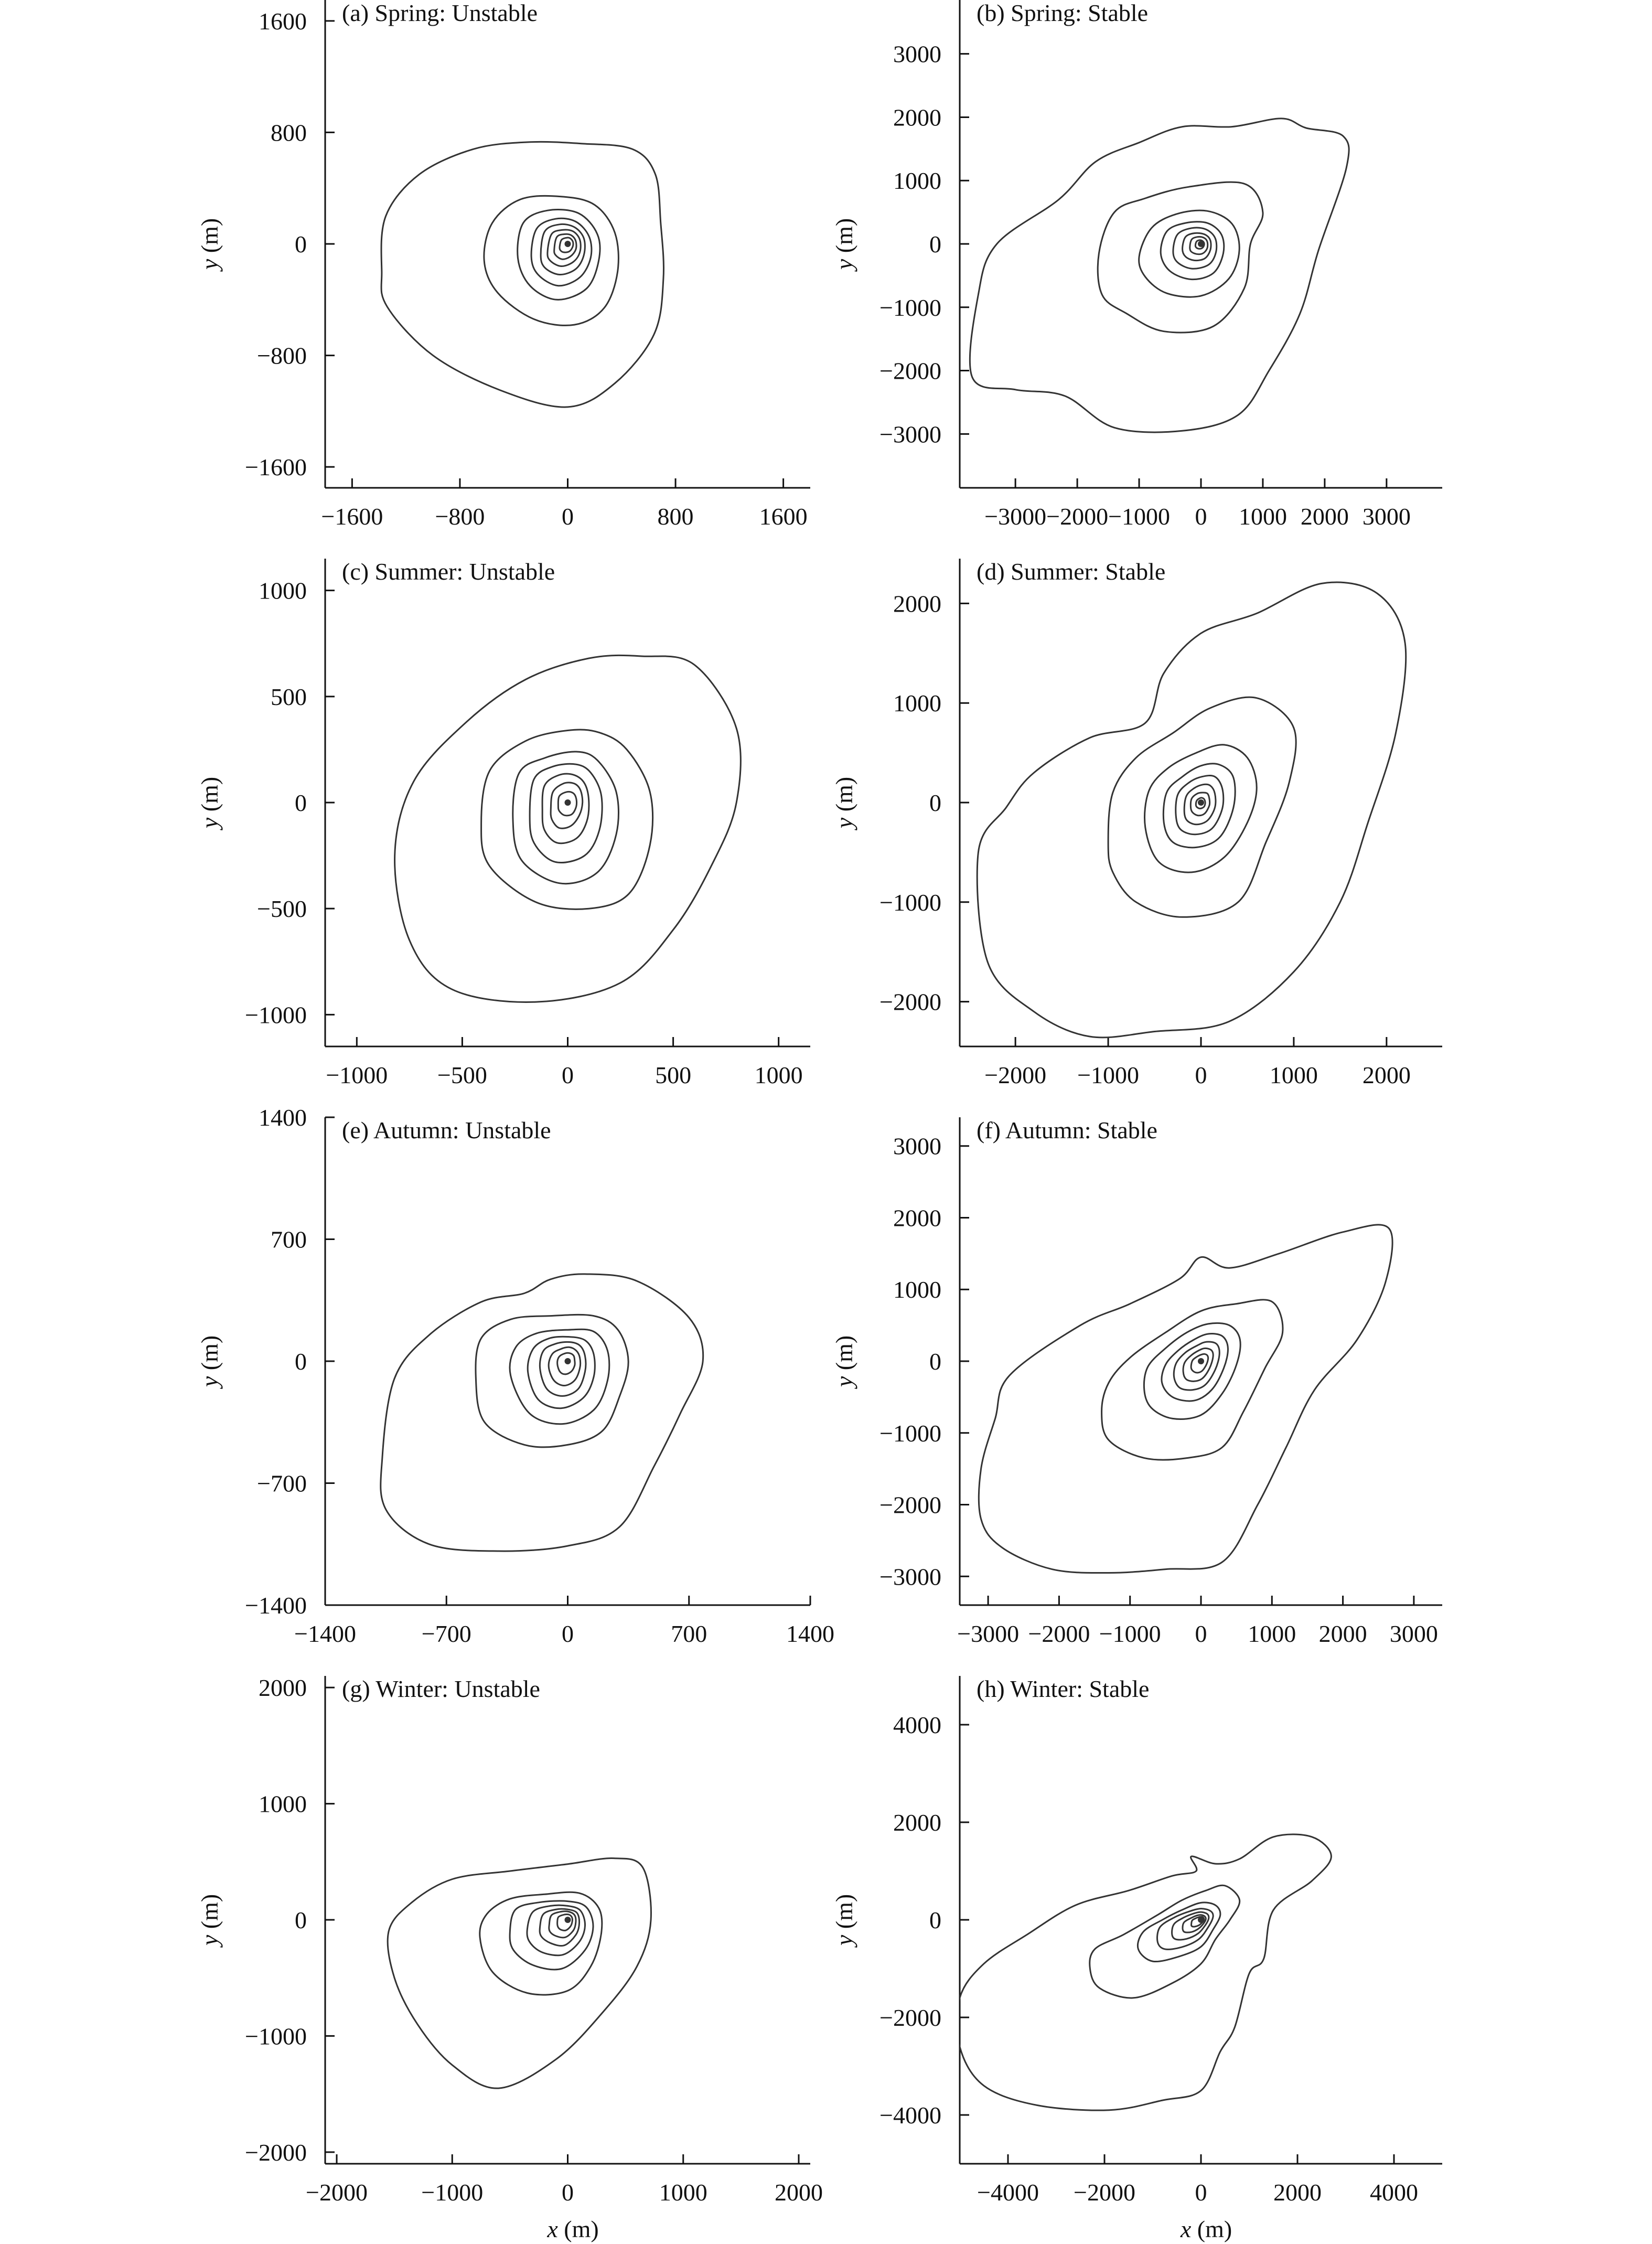 Image resolution: width=1652 pixels, height=2244 pixels. I want to click on panel-title: (b) Spring: Stable, so click(1063, 13).